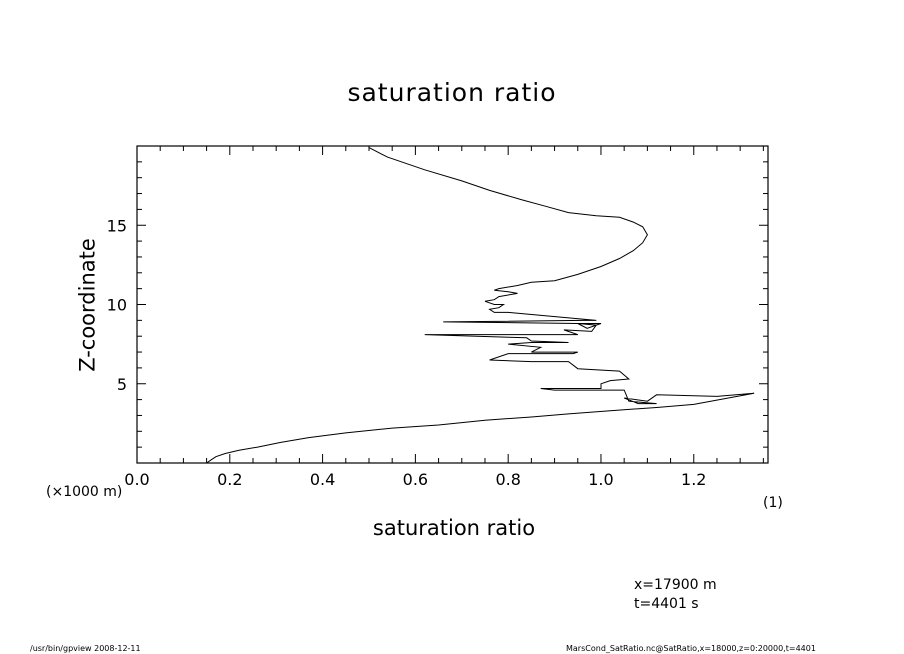  I want to click on y-tick-label: 10, so click(117, 305).